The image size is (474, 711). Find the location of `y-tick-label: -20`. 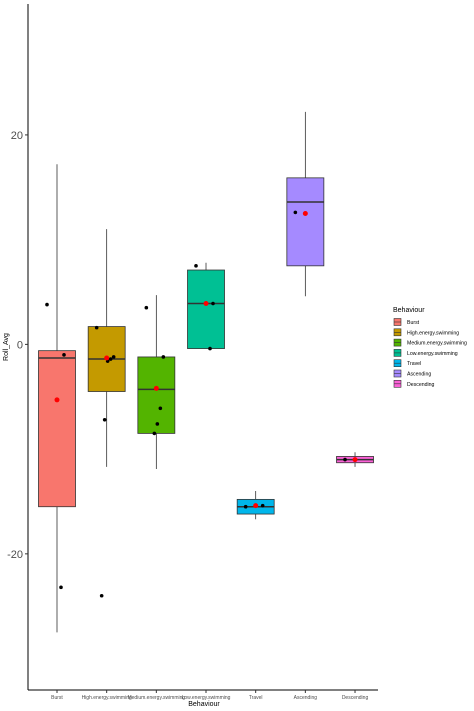

y-tick-label: -20 is located at coordinates (15, 555).